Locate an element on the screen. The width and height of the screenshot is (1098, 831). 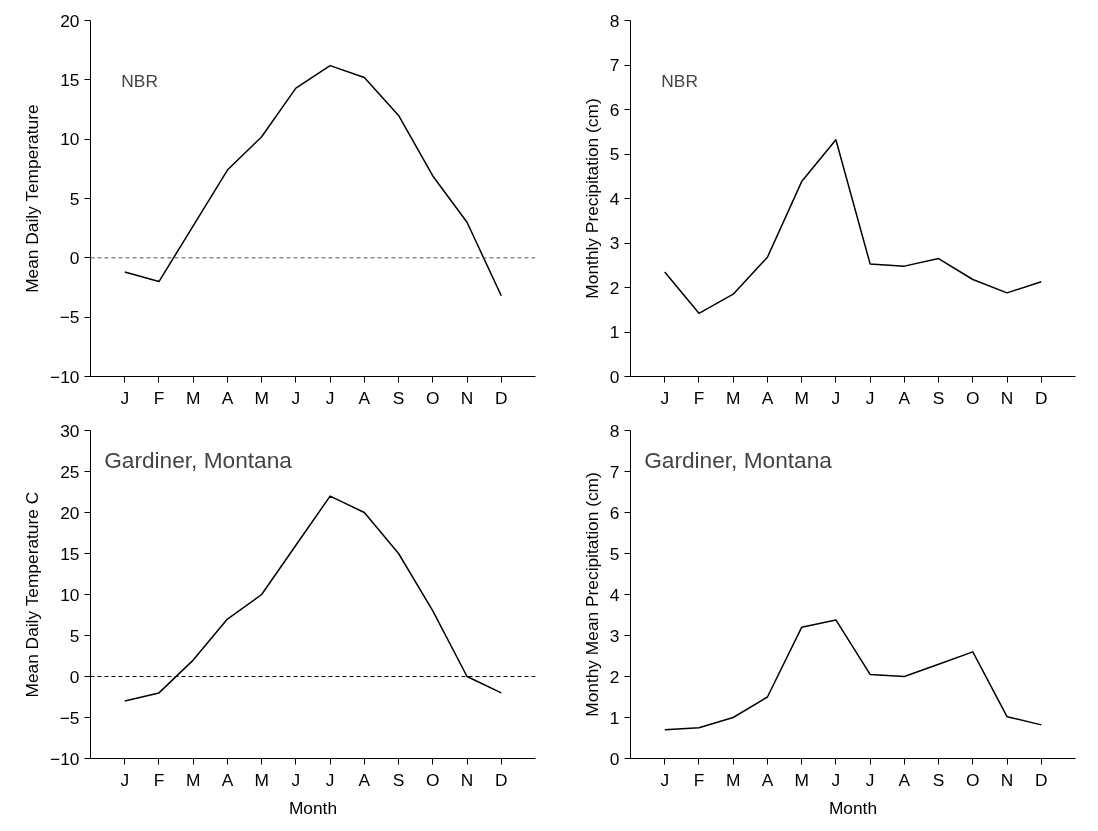
y-axis-title: Monthly Precipitation (cm) is located at coordinates (591, 198).